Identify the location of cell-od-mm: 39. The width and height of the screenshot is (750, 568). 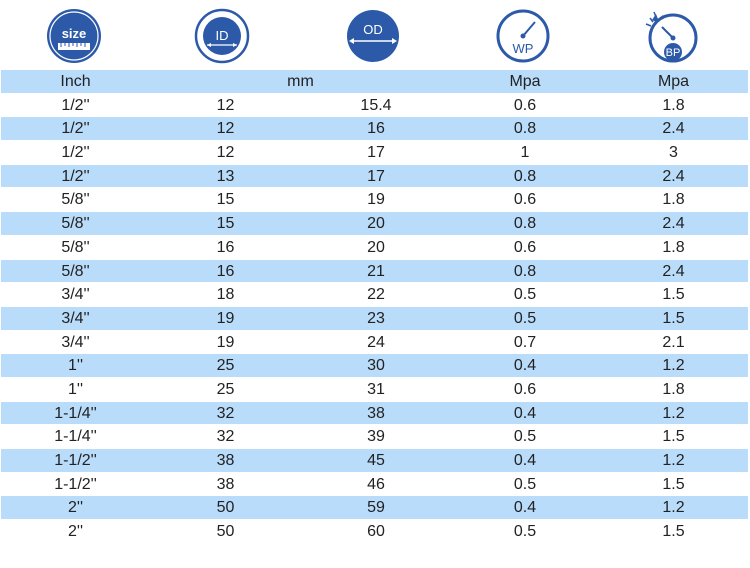
(376, 437).